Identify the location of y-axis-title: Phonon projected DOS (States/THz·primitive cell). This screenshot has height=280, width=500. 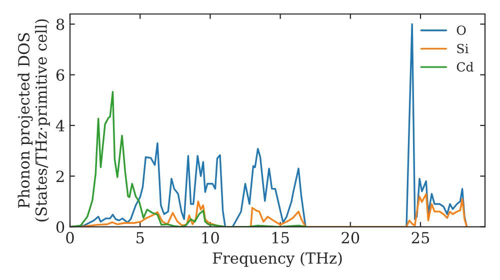
(34, 120).